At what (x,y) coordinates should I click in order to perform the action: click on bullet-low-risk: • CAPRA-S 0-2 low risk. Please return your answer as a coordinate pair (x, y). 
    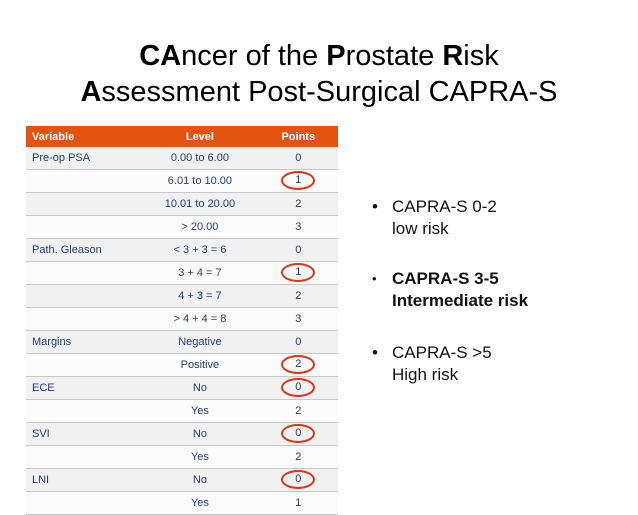
    Looking at the image, I should click on (502, 218).